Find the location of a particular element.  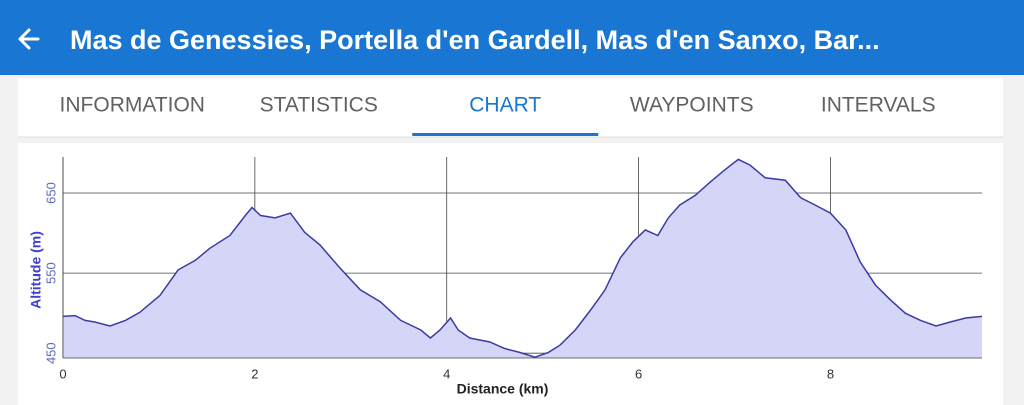

x-tick-label: 2 is located at coordinates (254, 373).